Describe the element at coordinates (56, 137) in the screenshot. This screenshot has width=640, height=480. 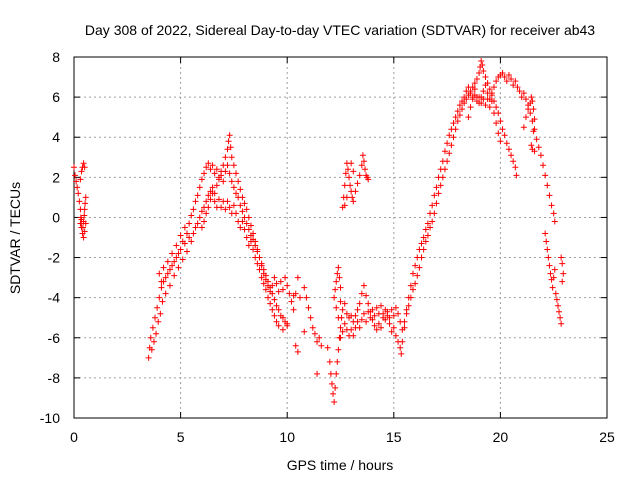
I see `y-tick-label: 4` at that location.